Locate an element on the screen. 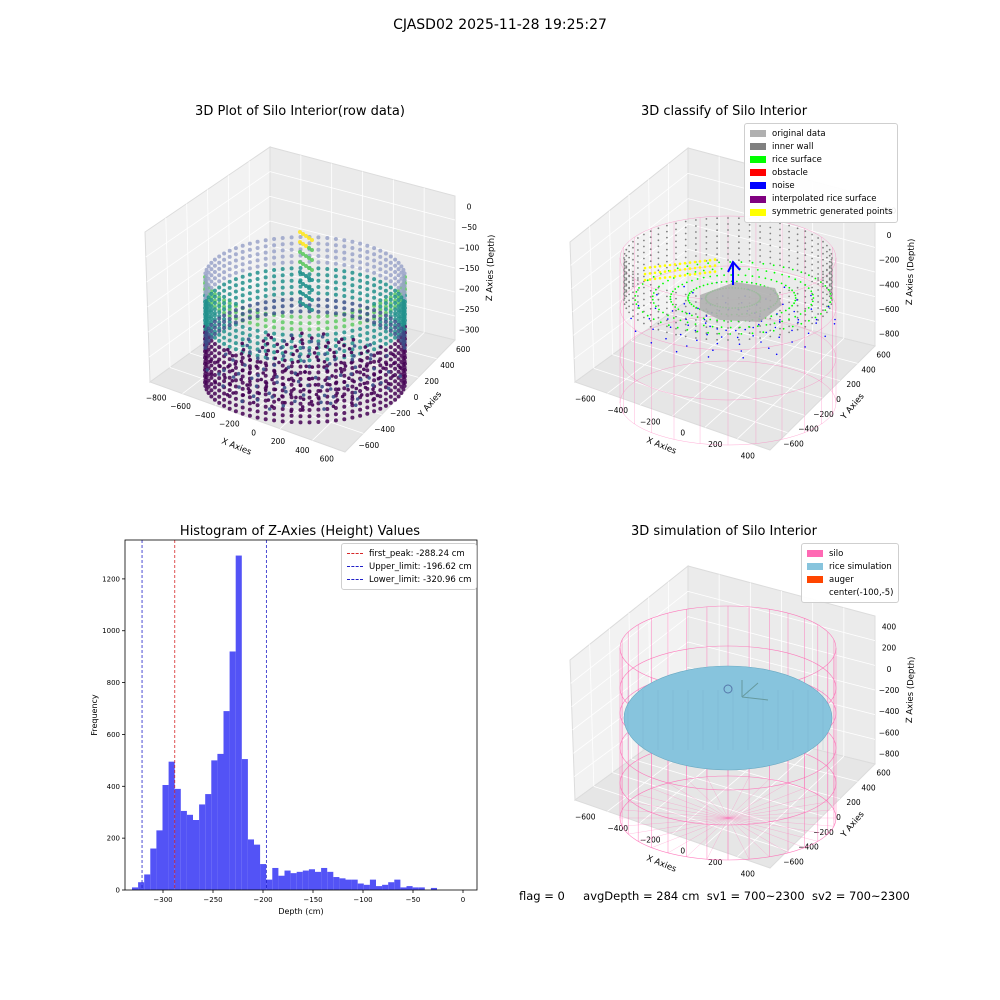 Image resolution: width=1000 pixels, height=1000 pixels. panel-3-title: Histogram of Z-Axies (Height) Values is located at coordinates (300, 531).